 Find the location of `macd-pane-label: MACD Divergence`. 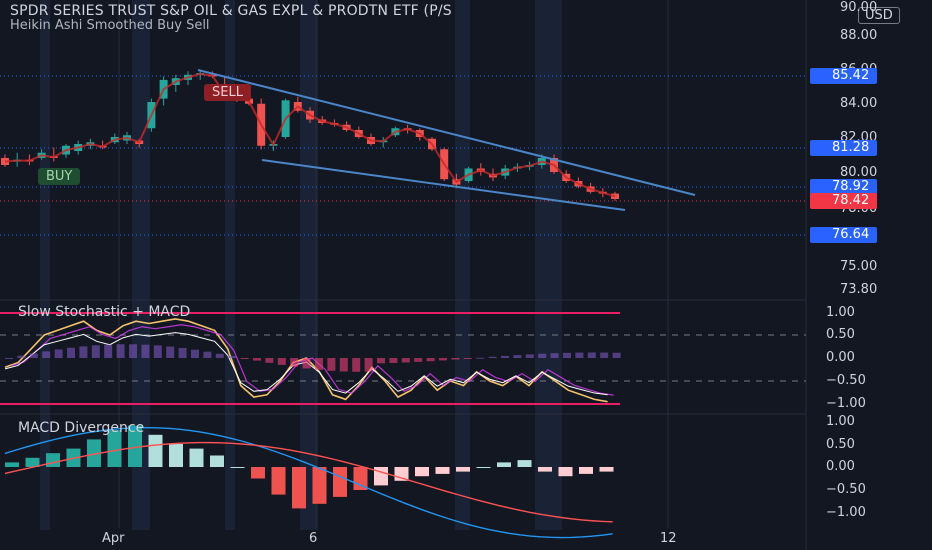

macd-pane-label: MACD Divergence is located at coordinates (81, 428).